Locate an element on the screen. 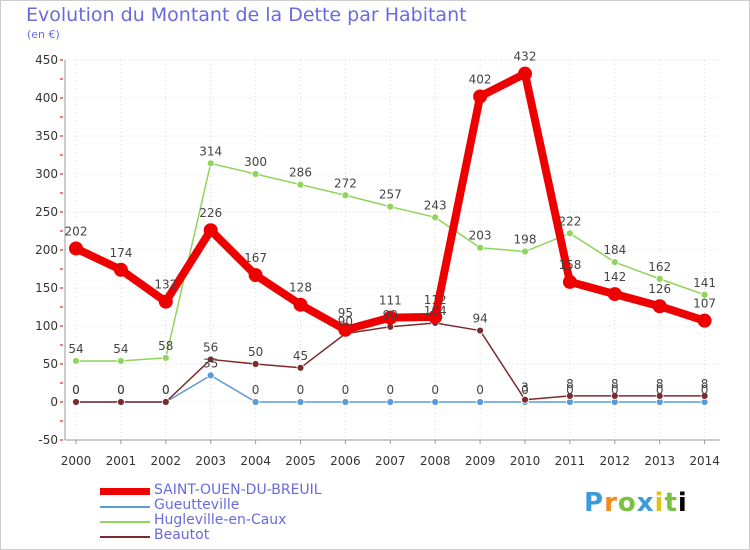 The width and height of the screenshot is (750, 550). data-label: 128 is located at coordinates (300, 288).